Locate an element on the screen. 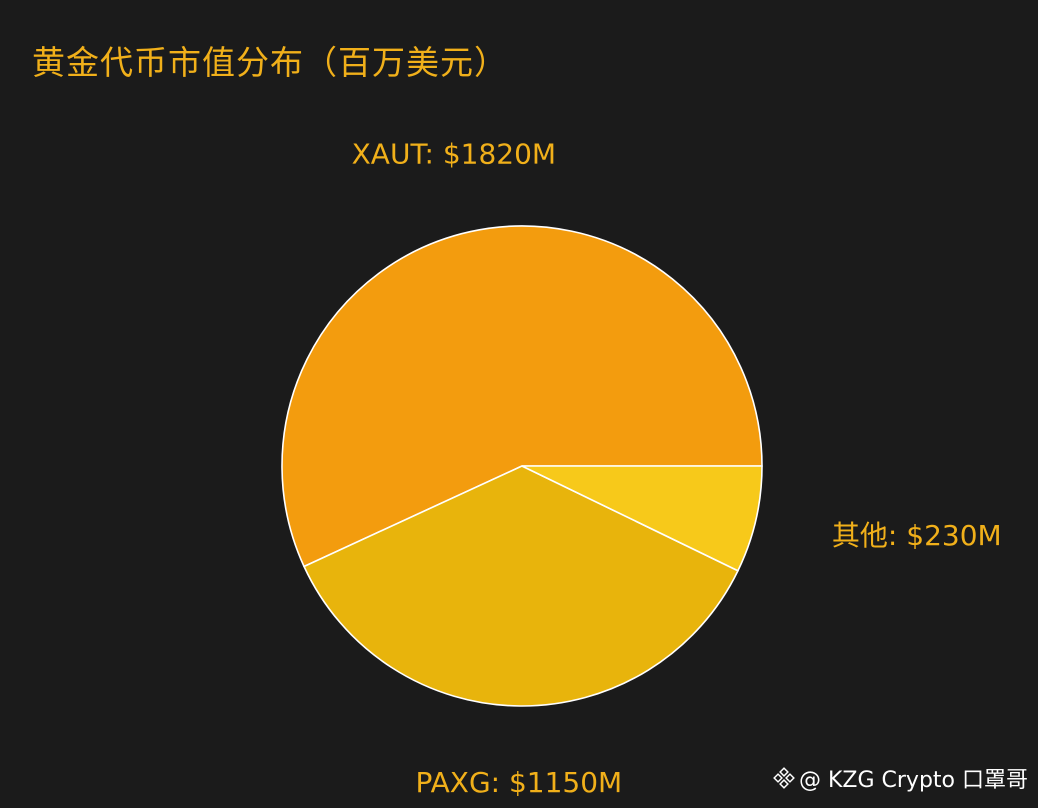 This screenshot has height=808, width=1038. pie-label-2: 其他: $230M is located at coordinates (917, 535).